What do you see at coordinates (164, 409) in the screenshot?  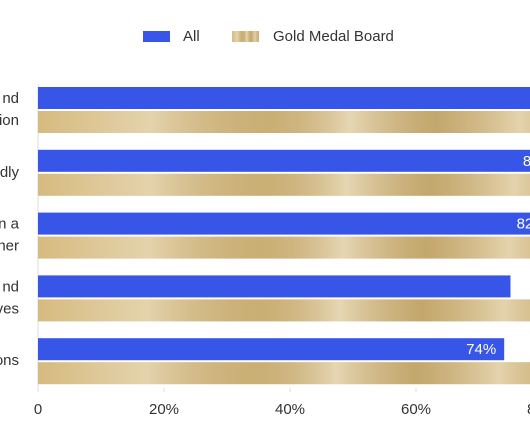 I see `x-tick-label: 20%` at bounding box center [164, 409].